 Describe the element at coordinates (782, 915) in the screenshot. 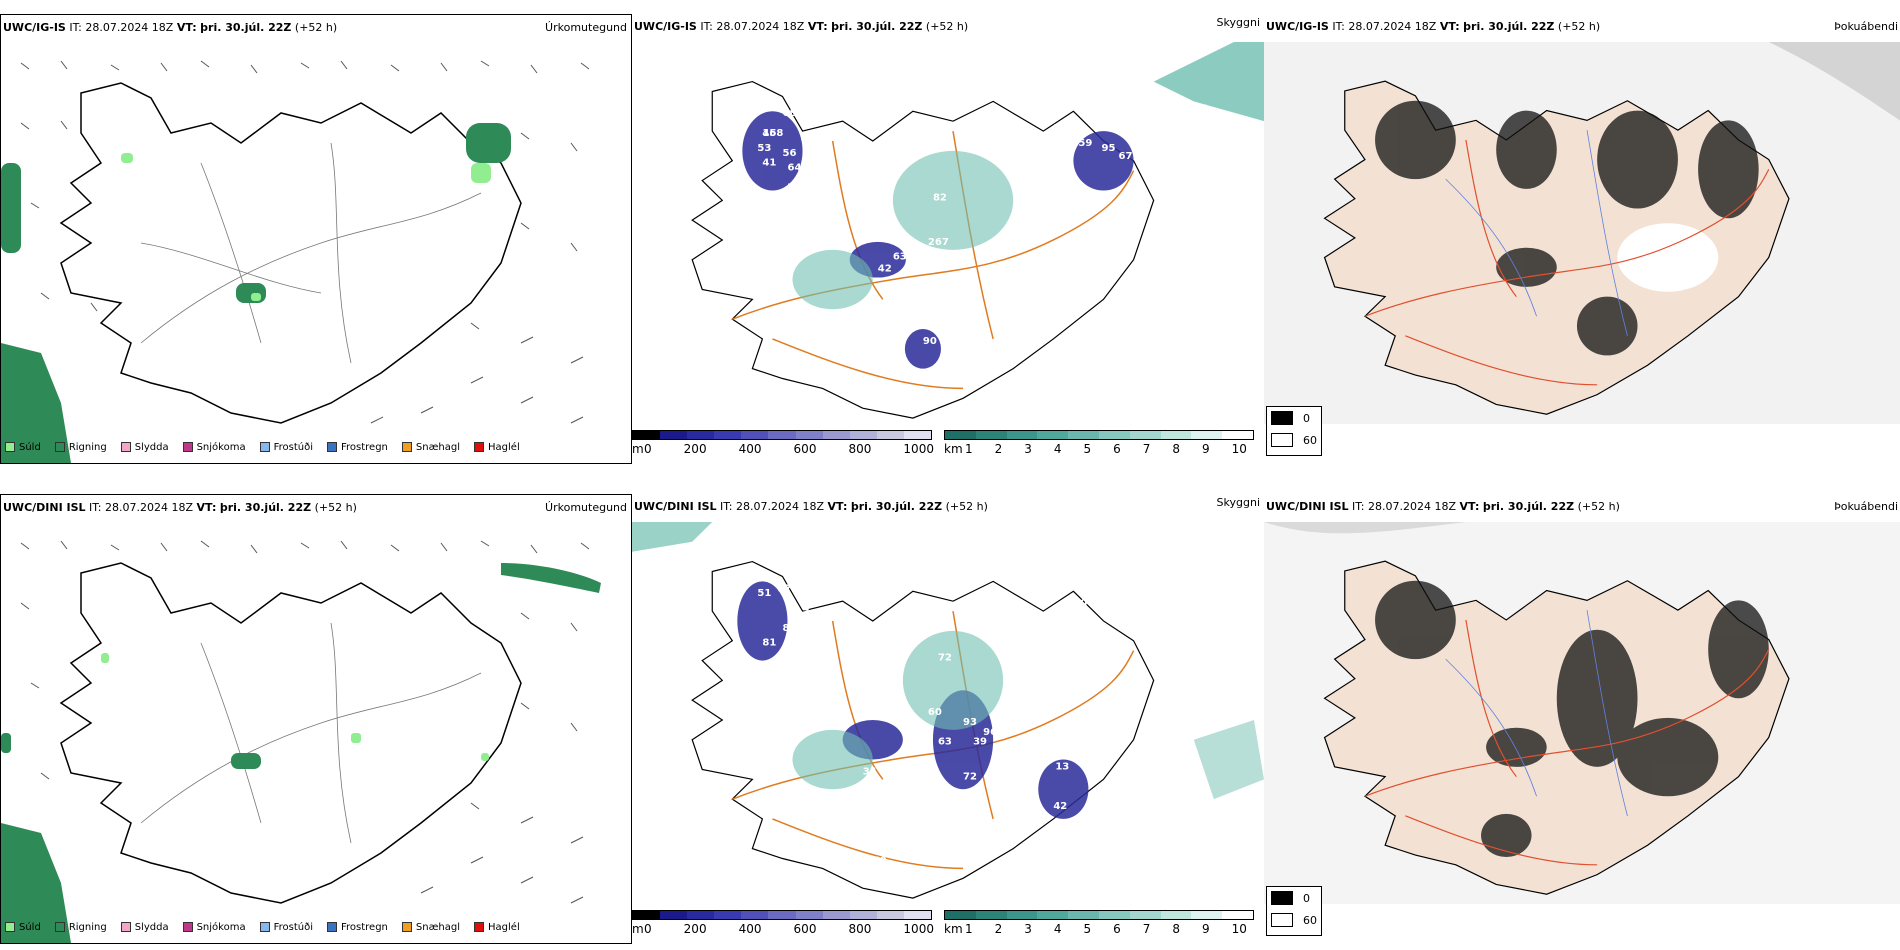

I see `elevation-scale-bar` at that location.